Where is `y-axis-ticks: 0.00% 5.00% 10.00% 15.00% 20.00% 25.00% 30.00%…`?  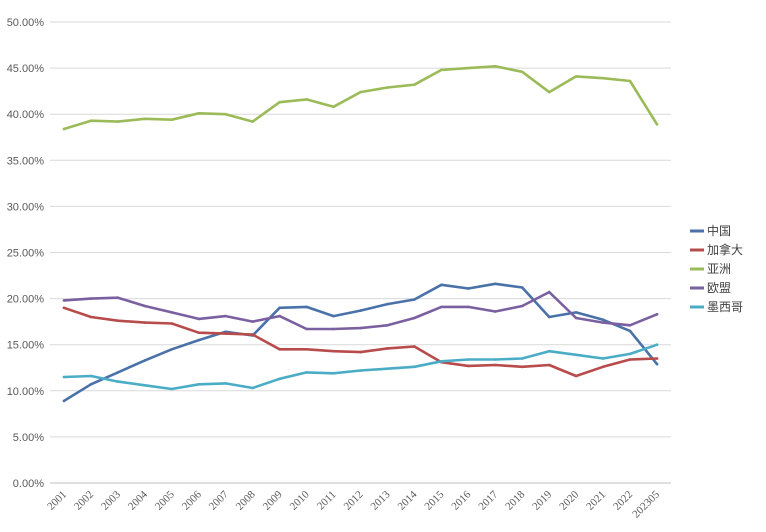
y-axis-ticks: 0.00% 5.00% 10.00% 15.00% 20.00% 25.00% 30.00%… is located at coordinates (26, 253).